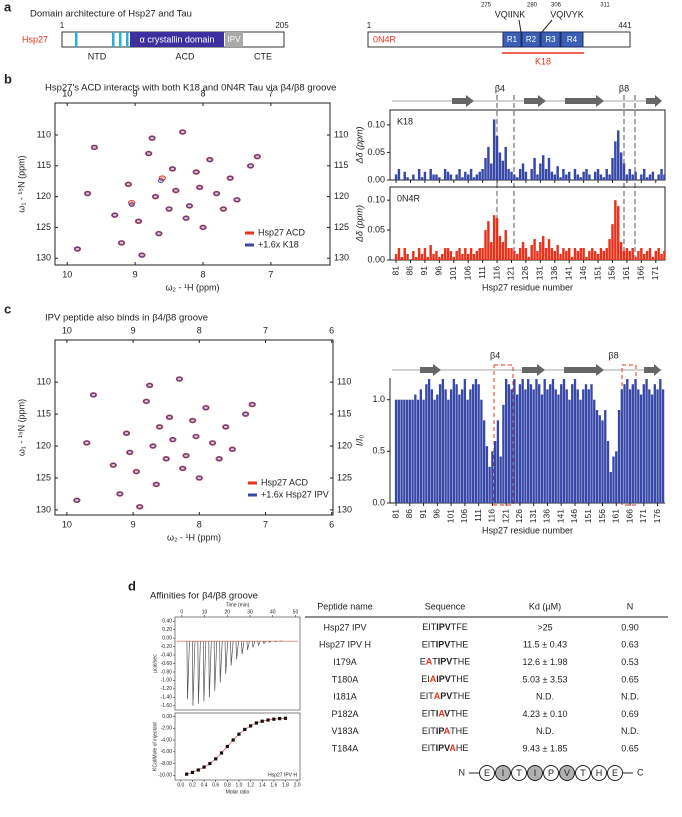 The width and height of the screenshot is (682, 817). Describe the element at coordinates (177, 39) in the screenshot. I see `domain-name: α crystallin domain` at that location.